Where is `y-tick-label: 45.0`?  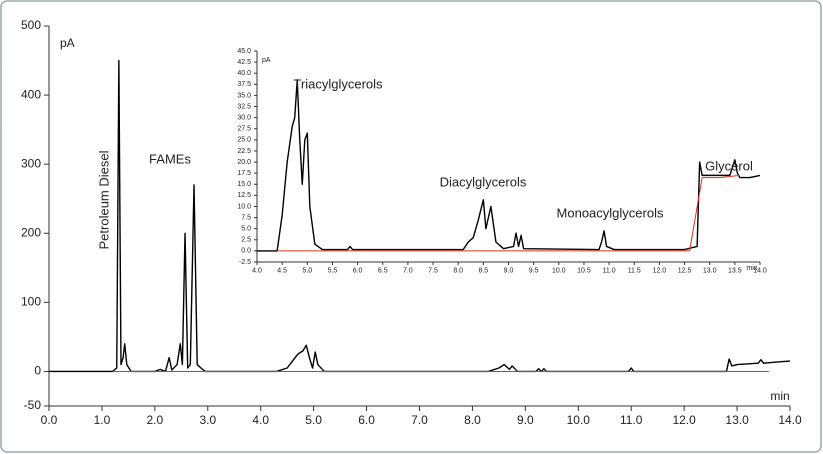 y-tick-label: 45.0 is located at coordinates (244, 51).